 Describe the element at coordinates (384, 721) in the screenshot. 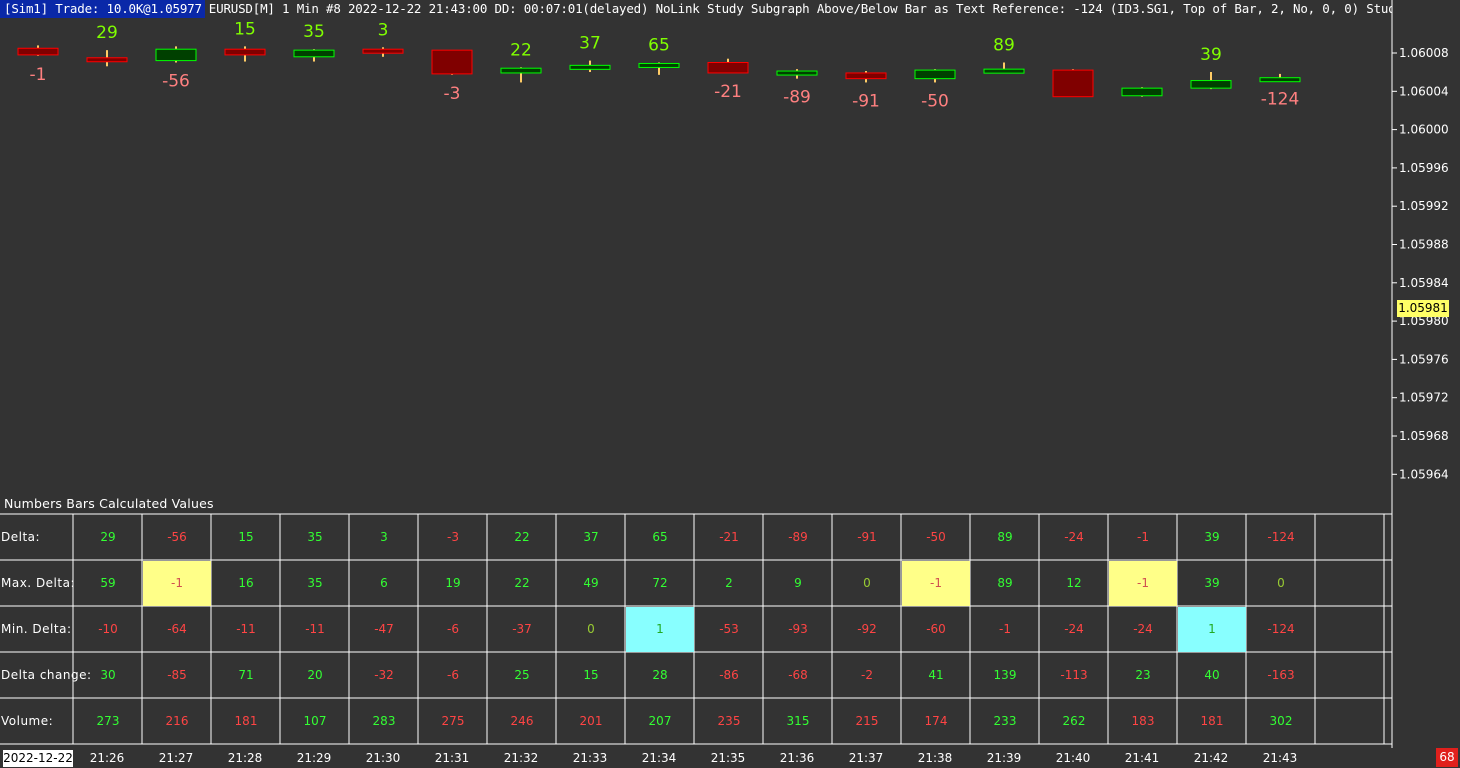

I see `table-cell: 283` at that location.